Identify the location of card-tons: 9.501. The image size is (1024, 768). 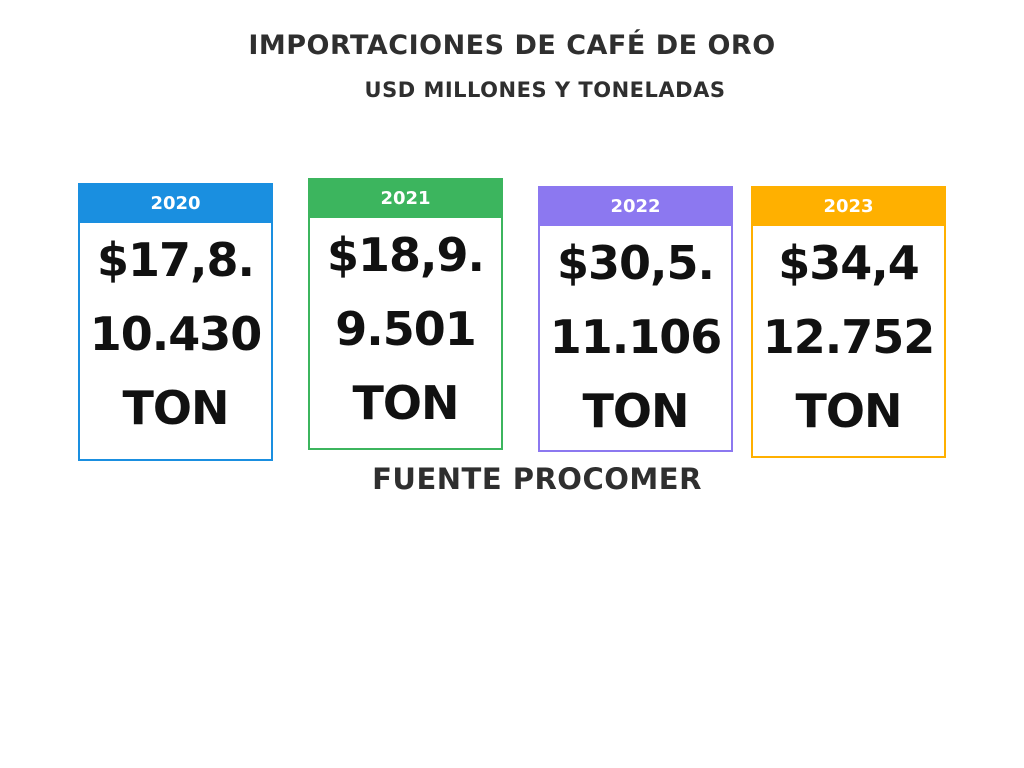
(406, 329).